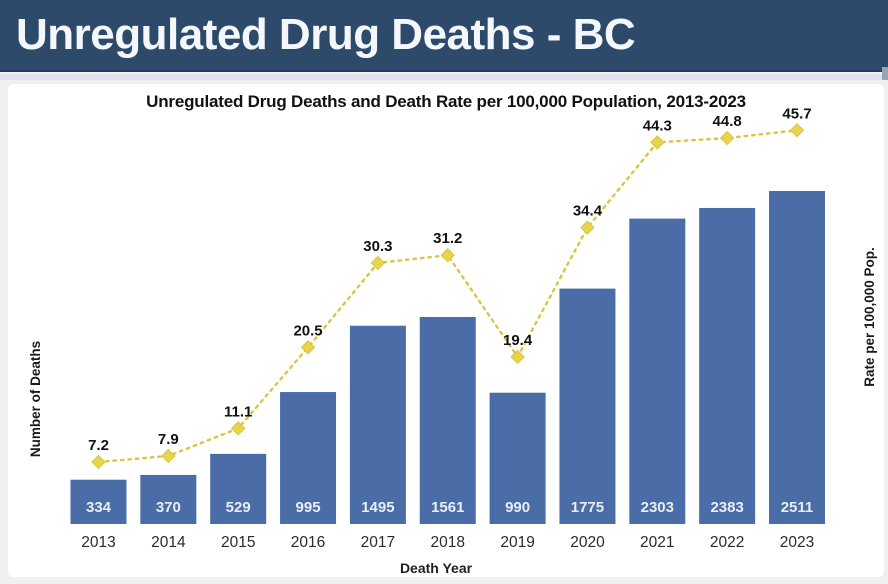  What do you see at coordinates (436, 568) in the screenshot?
I see `x-axis-title: Death Year` at bounding box center [436, 568].